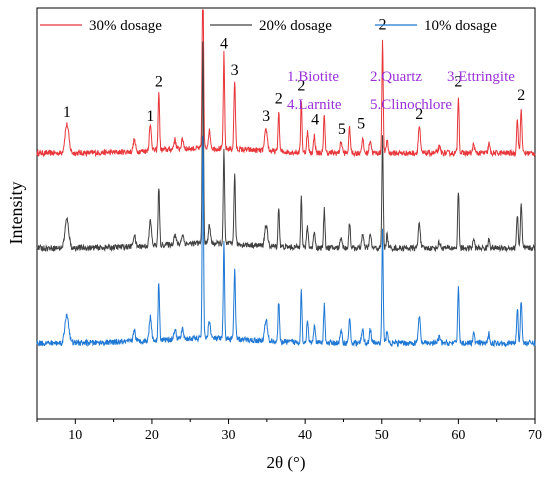 The height and width of the screenshot is (483, 550). Describe the element at coordinates (411, 105) in the screenshot. I see `phase-key-item: 5.Clinochlore` at that location.